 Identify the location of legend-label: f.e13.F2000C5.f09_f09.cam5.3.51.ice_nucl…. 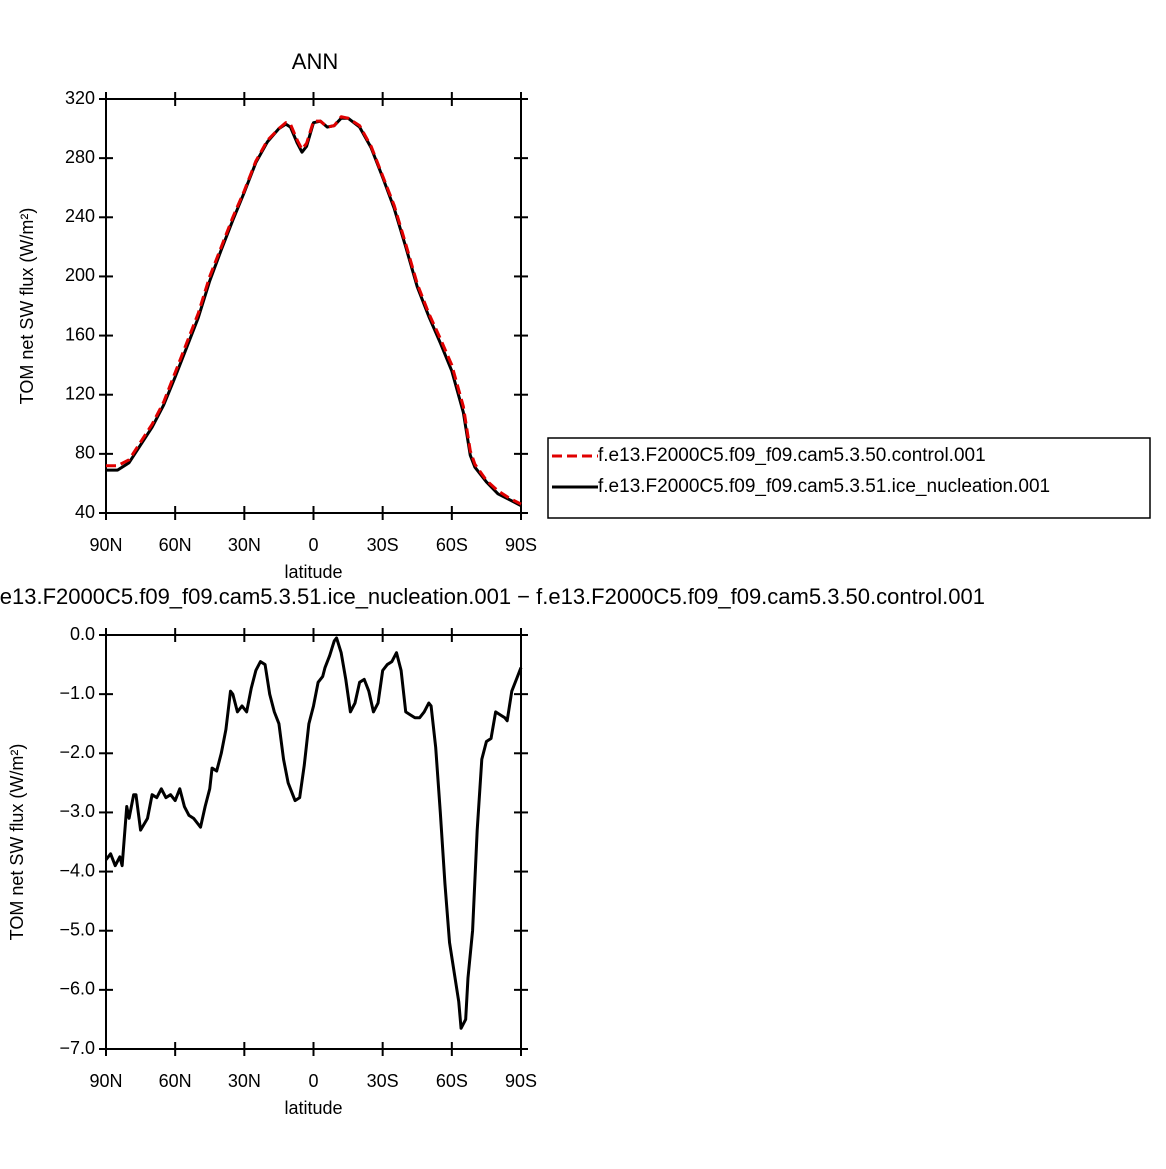
(824, 486).